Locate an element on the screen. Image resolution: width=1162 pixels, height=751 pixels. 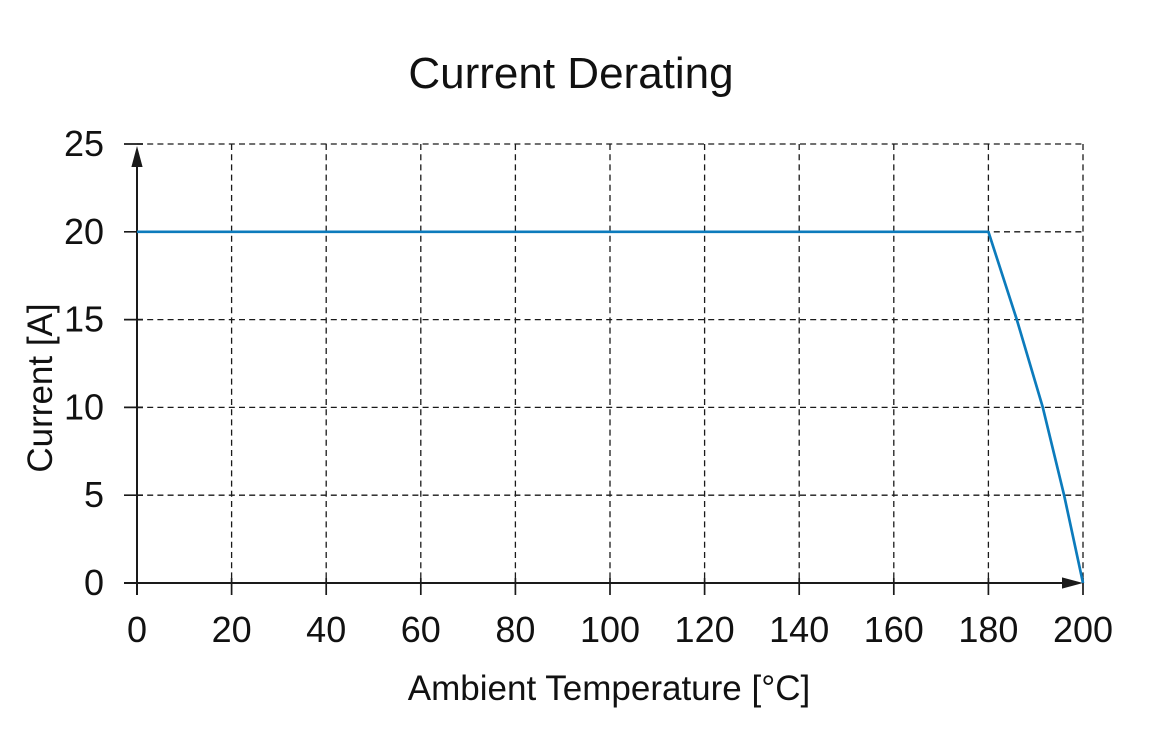
x-tick-label: 20 is located at coordinates (232, 629).